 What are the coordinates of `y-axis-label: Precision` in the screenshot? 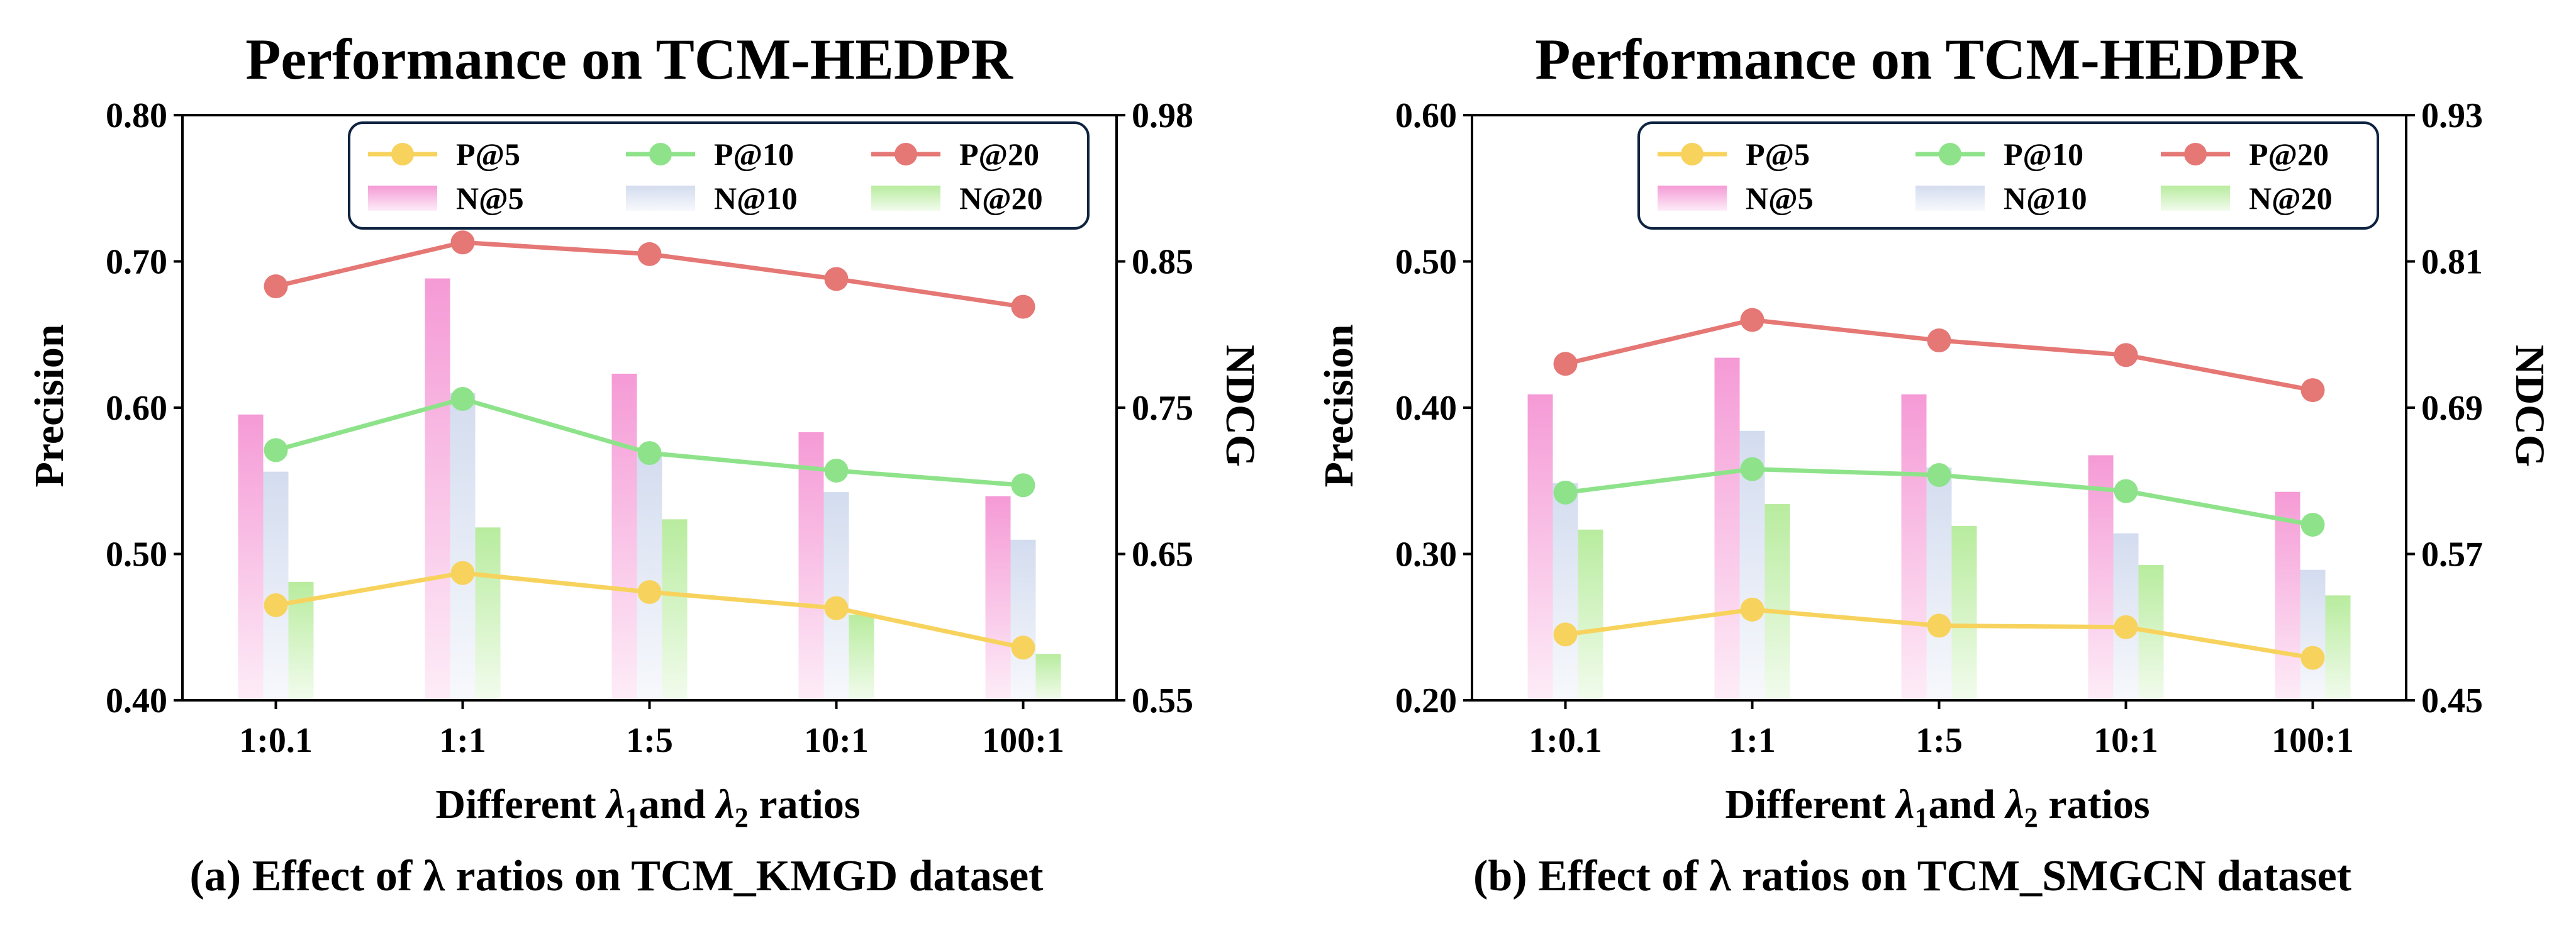 It's located at (49, 406).